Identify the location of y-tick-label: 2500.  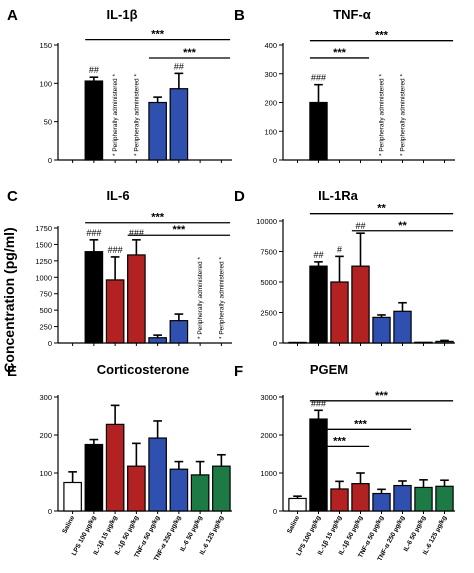
(268, 313).